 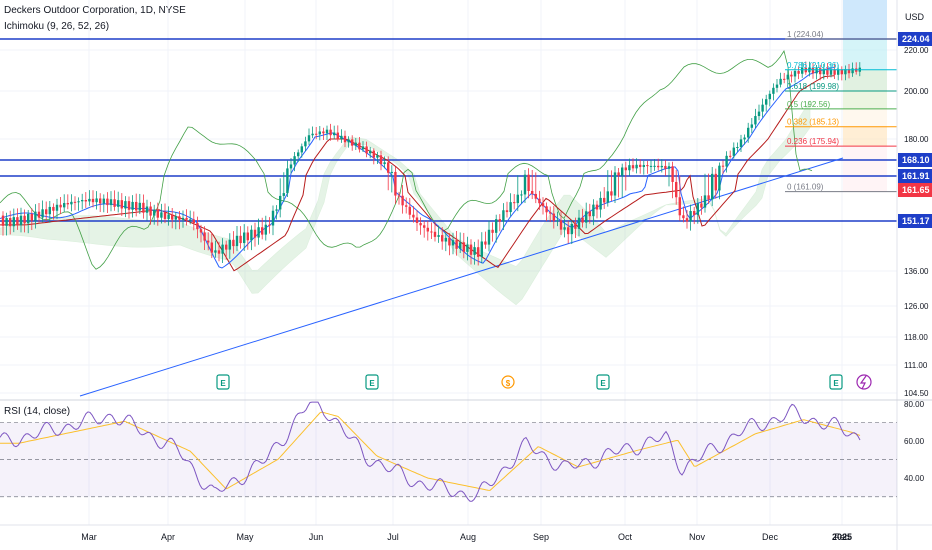 I want to click on fib-level-label: 1 (224.04), so click(x=805, y=34).